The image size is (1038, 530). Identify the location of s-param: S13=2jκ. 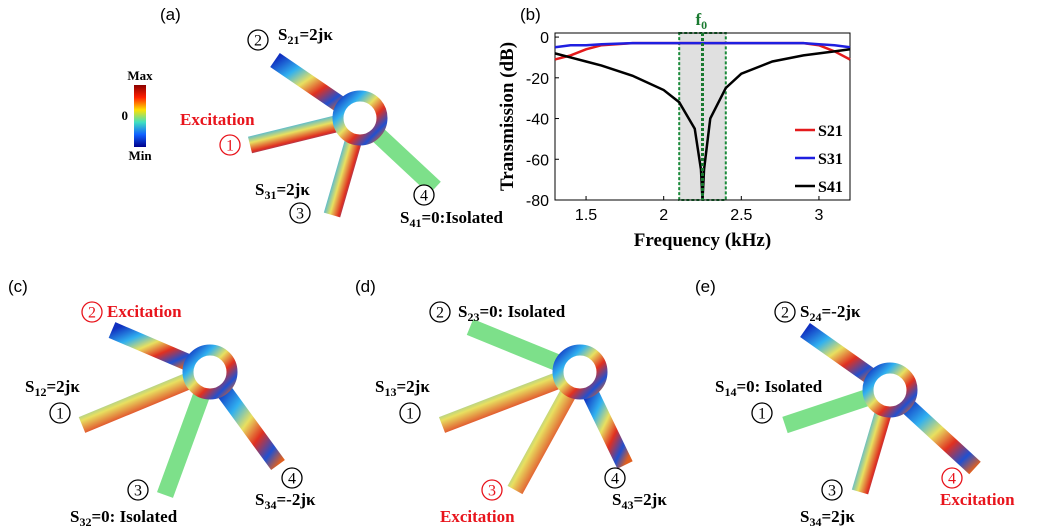
(402, 388).